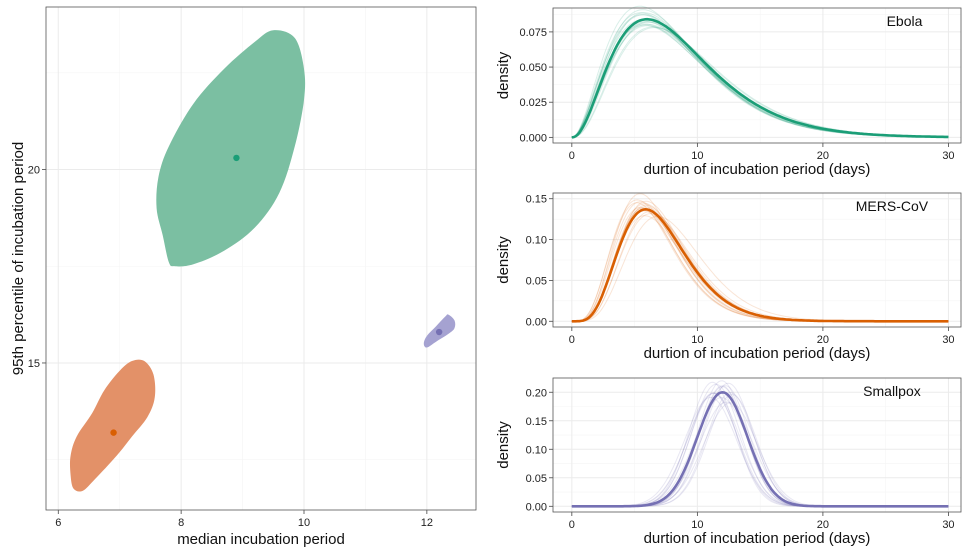  What do you see at coordinates (533, 33) in the screenshot?
I see `density-y-tick-label: 0.075` at bounding box center [533, 33].